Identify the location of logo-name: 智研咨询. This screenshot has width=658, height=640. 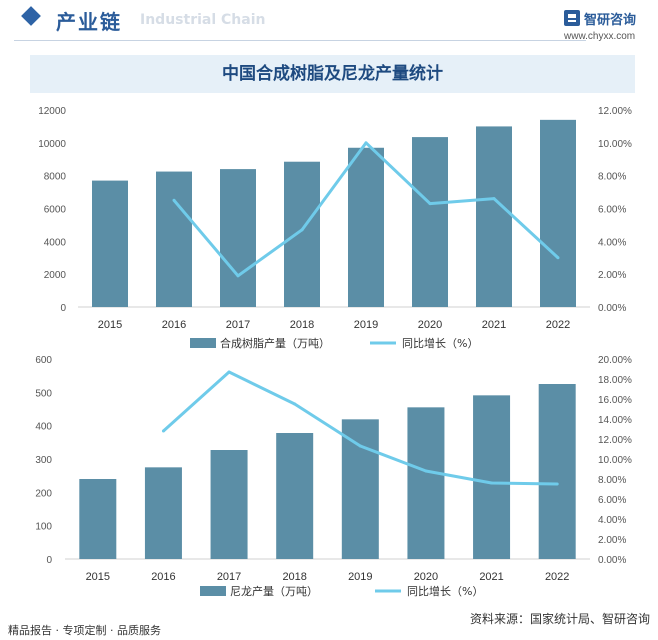
(610, 20).